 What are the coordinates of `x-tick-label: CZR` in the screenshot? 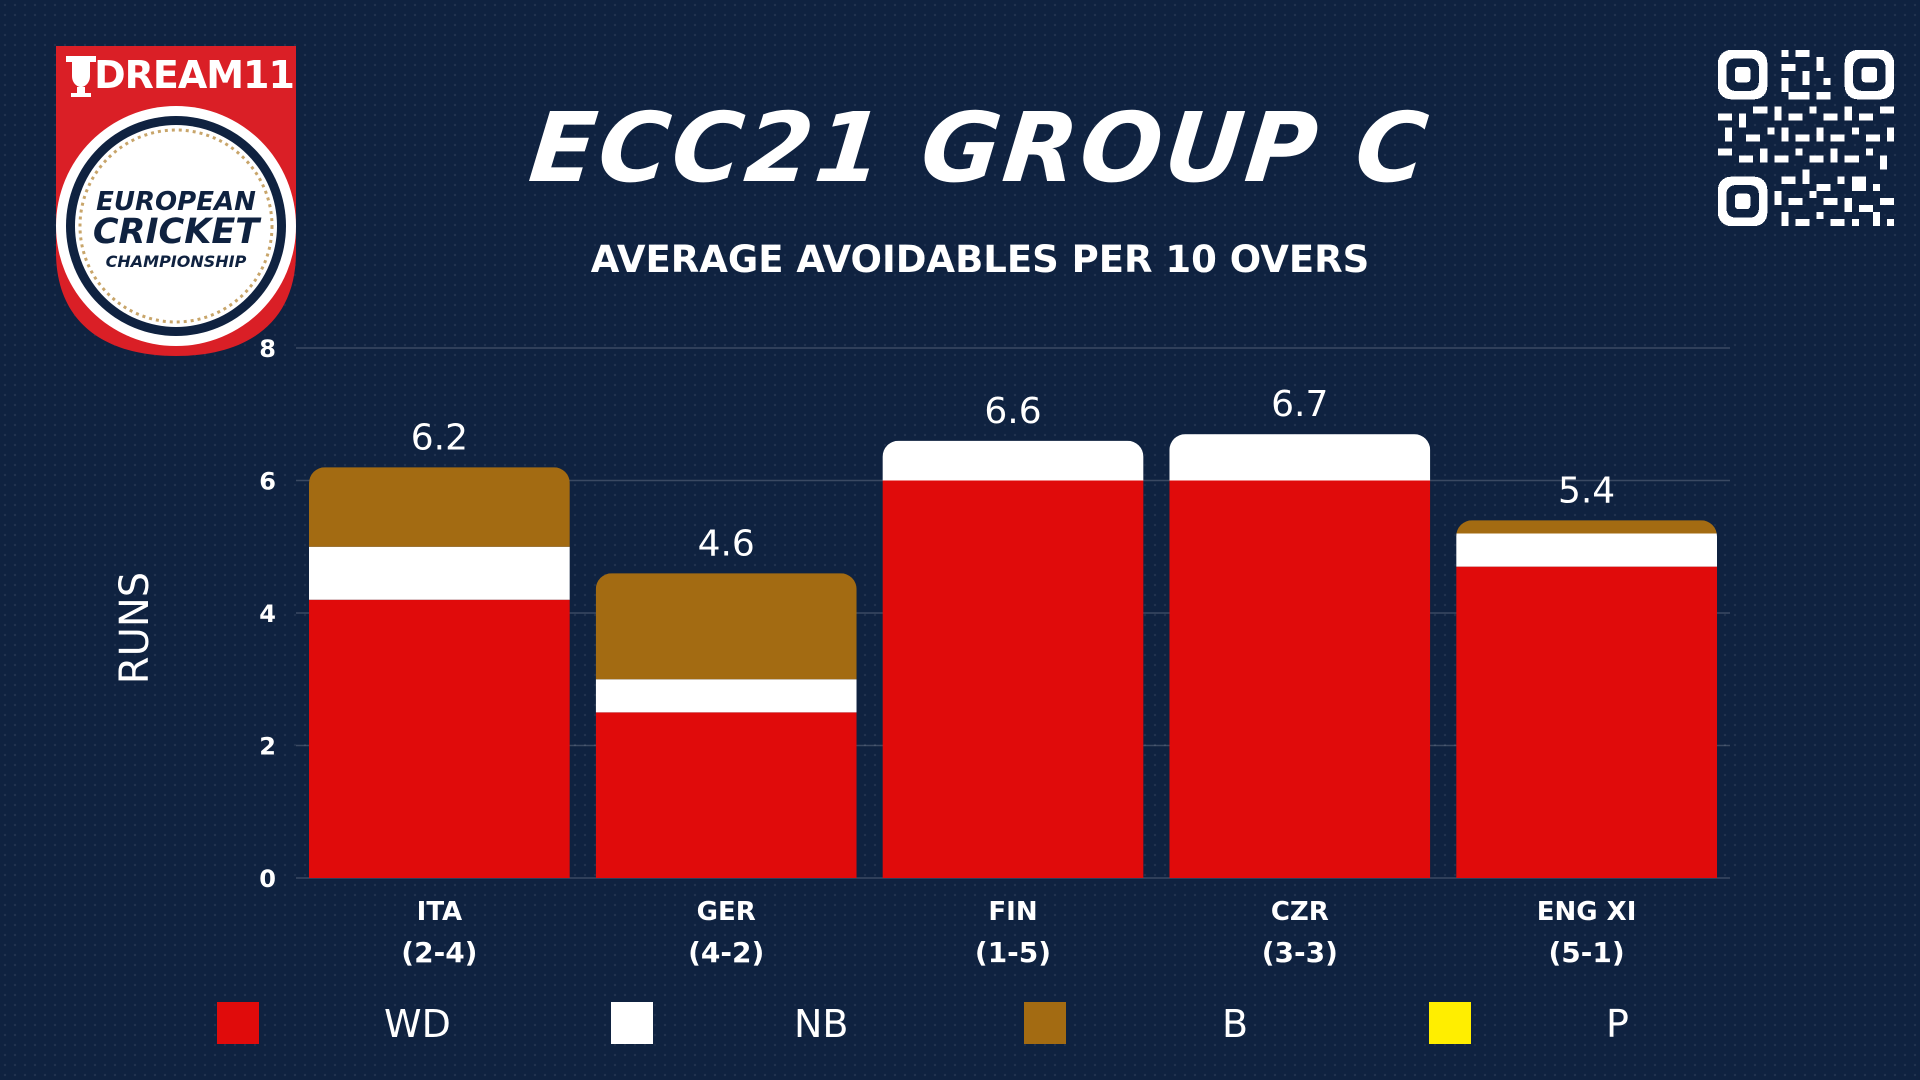 It's located at (1300, 912).